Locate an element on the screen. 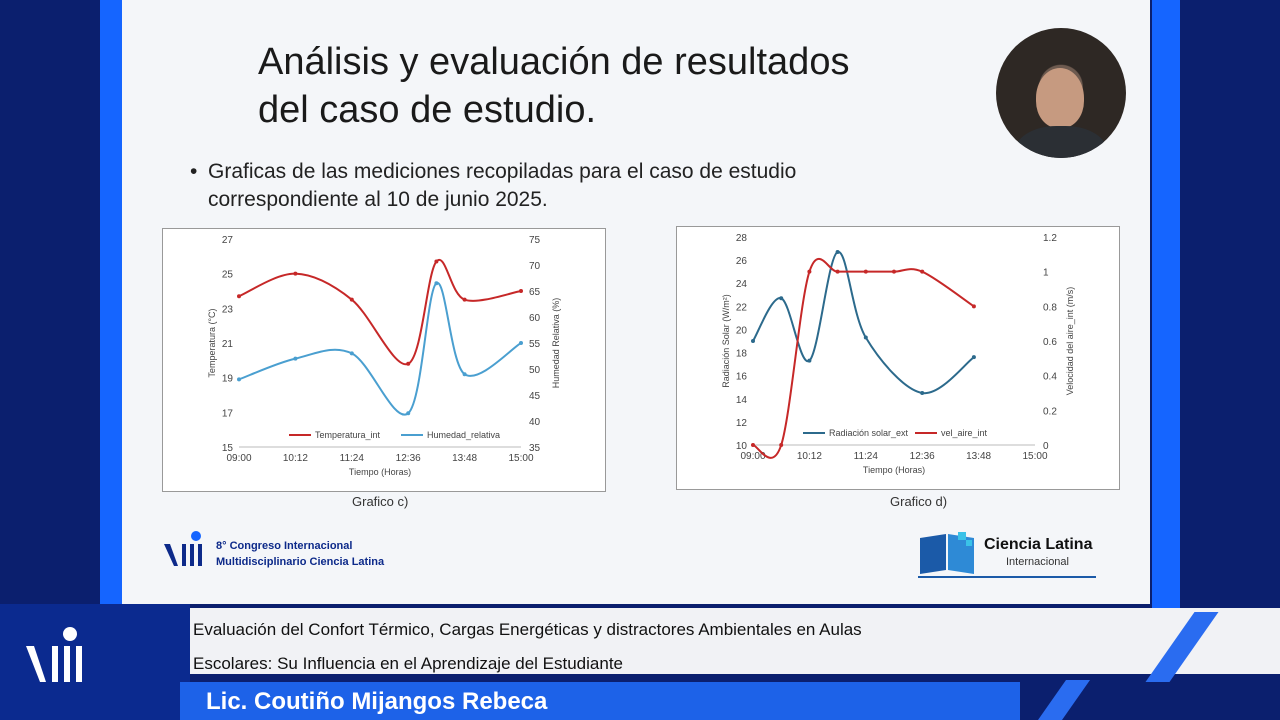  presenter-face is located at coordinates (1060, 98).